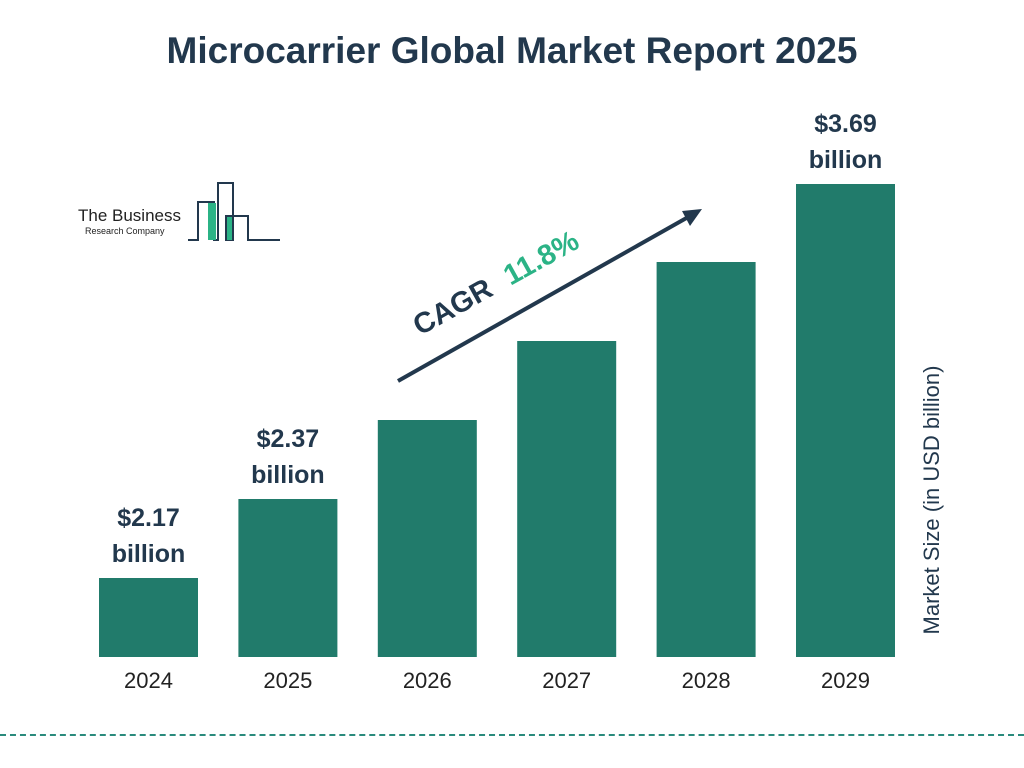 This screenshot has width=1024, height=768. What do you see at coordinates (544, 298) in the screenshot?
I see `cagr-arrow-line` at bounding box center [544, 298].